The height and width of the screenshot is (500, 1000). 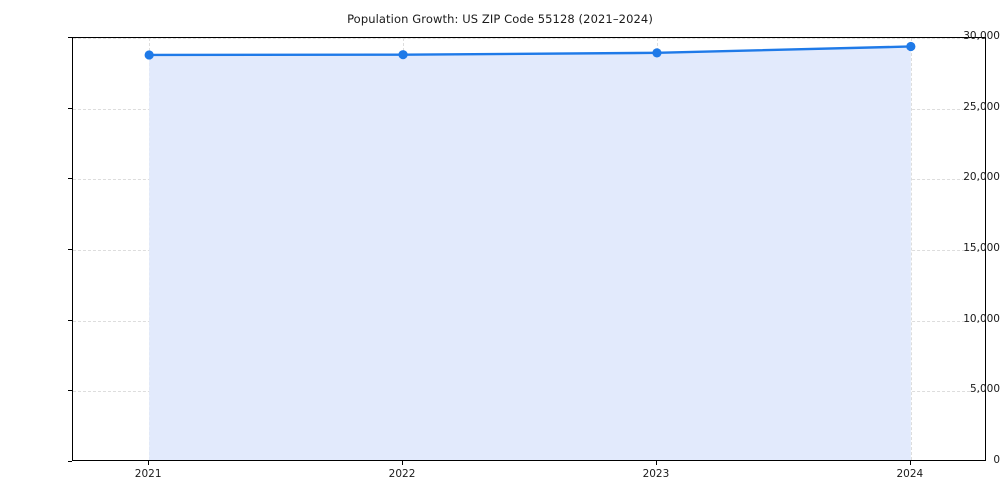 I want to click on y-axis-tick-label: 30,000, so click(x=981, y=36).